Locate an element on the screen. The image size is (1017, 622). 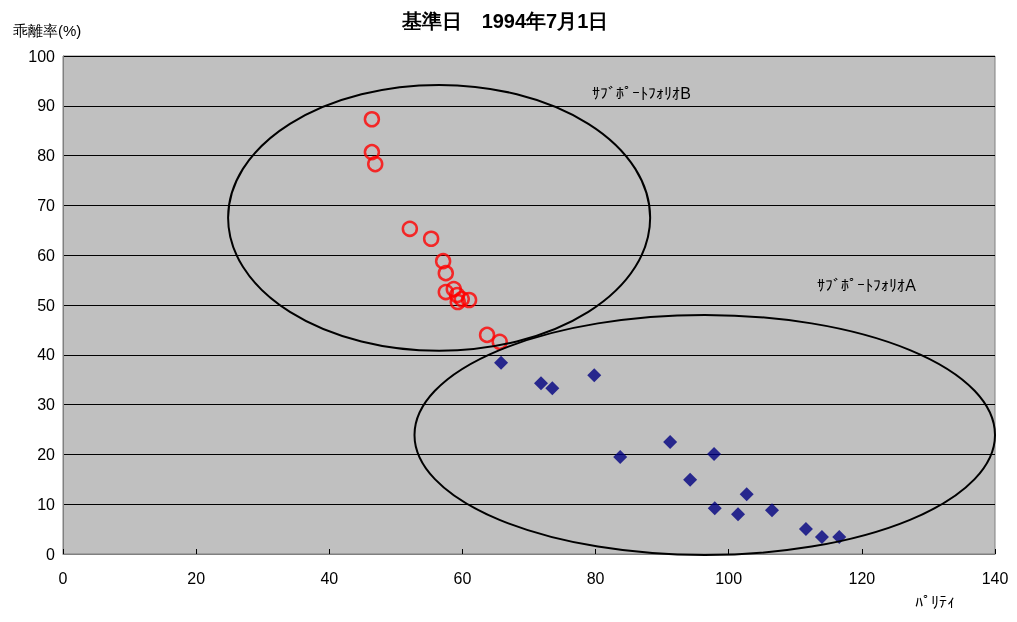
x-tick-label: 100 is located at coordinates (729, 578).